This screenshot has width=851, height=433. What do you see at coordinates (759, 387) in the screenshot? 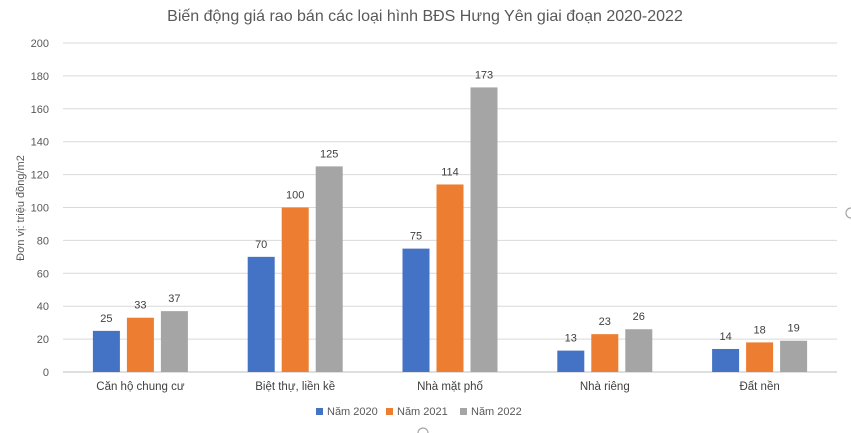
I see `category-label-5: Đất nền` at bounding box center [759, 387].